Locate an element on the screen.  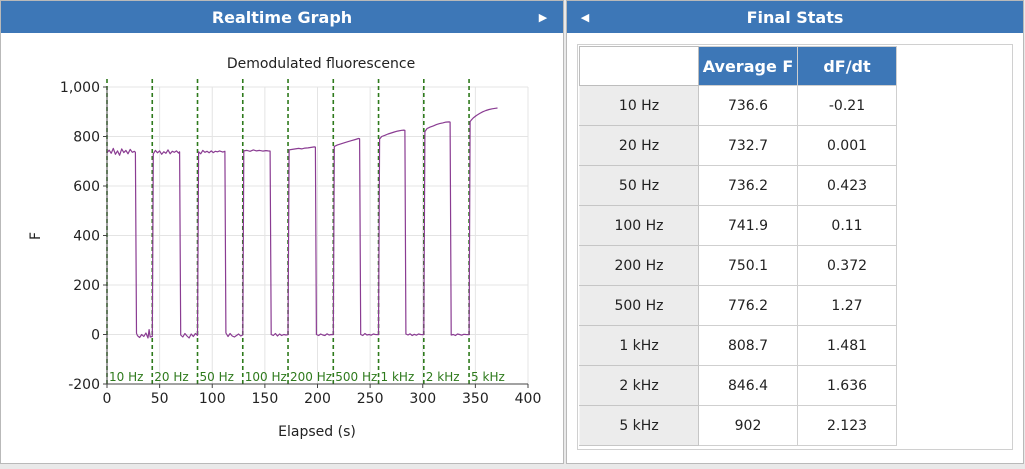
average-f-cell: 736.6 is located at coordinates (748, 105).